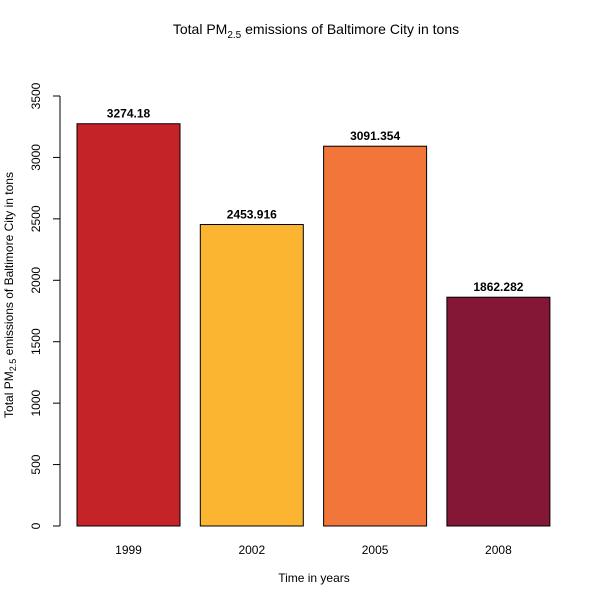  What do you see at coordinates (36, 157) in the screenshot?
I see `y-tick-label: 3000` at bounding box center [36, 157].